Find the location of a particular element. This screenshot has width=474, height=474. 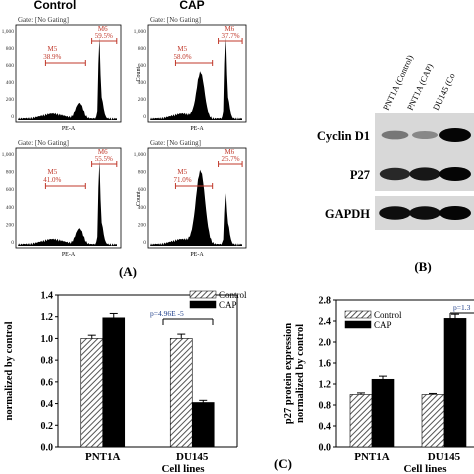

p-value-annotation: p=4.96E -5 is located at coordinates (167, 313).